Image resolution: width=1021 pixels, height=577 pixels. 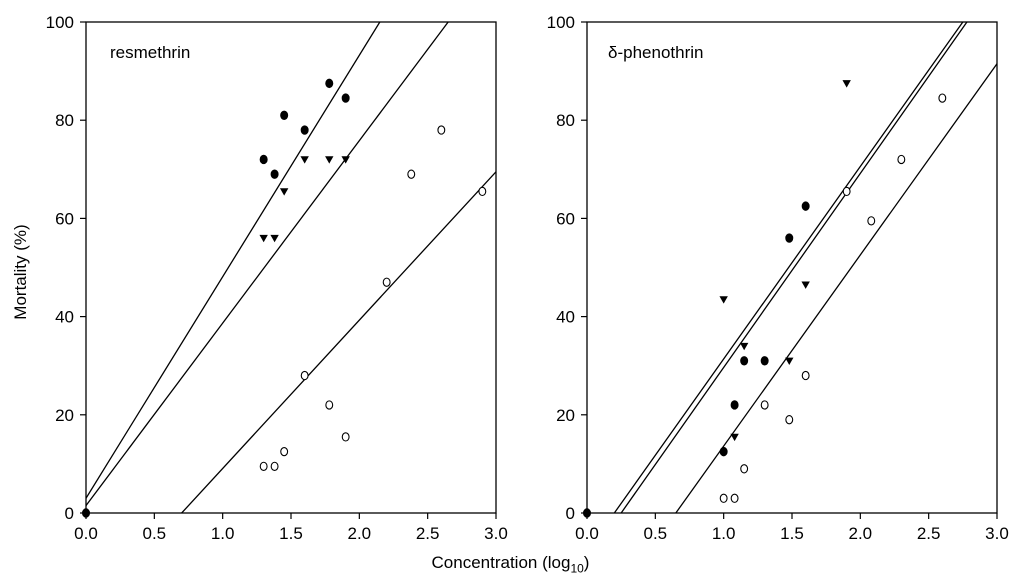 What do you see at coordinates (20, 271) in the screenshot?
I see `y-axis-label: Mortality (%)` at bounding box center [20, 271].